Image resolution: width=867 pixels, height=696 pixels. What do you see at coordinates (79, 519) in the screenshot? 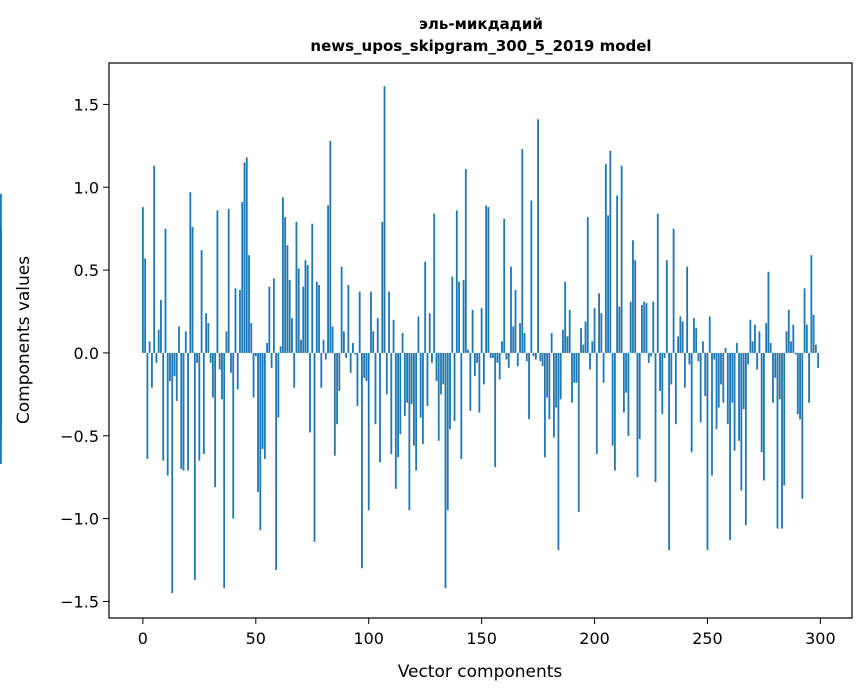
I see `y-tick-label: −1.0` at bounding box center [79, 519].